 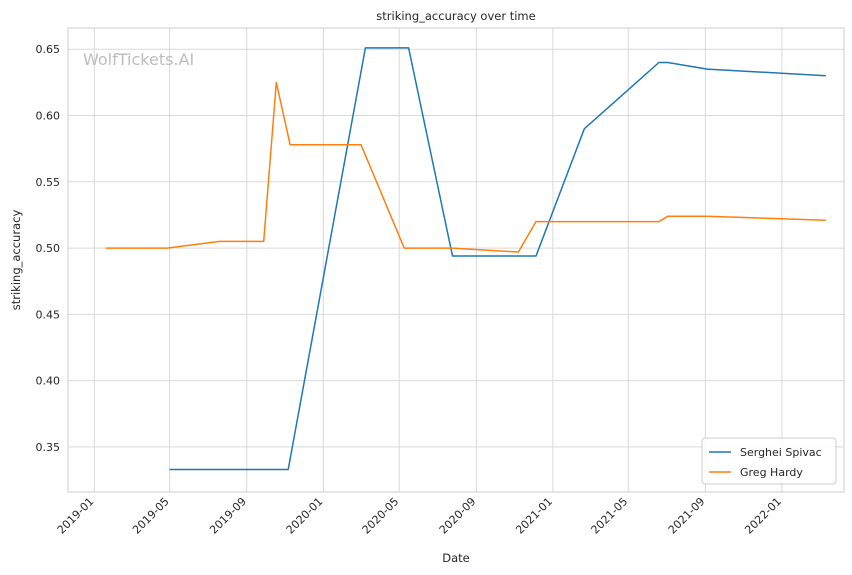 What do you see at coordinates (456, 558) in the screenshot?
I see `x-axis-title: Date` at bounding box center [456, 558].